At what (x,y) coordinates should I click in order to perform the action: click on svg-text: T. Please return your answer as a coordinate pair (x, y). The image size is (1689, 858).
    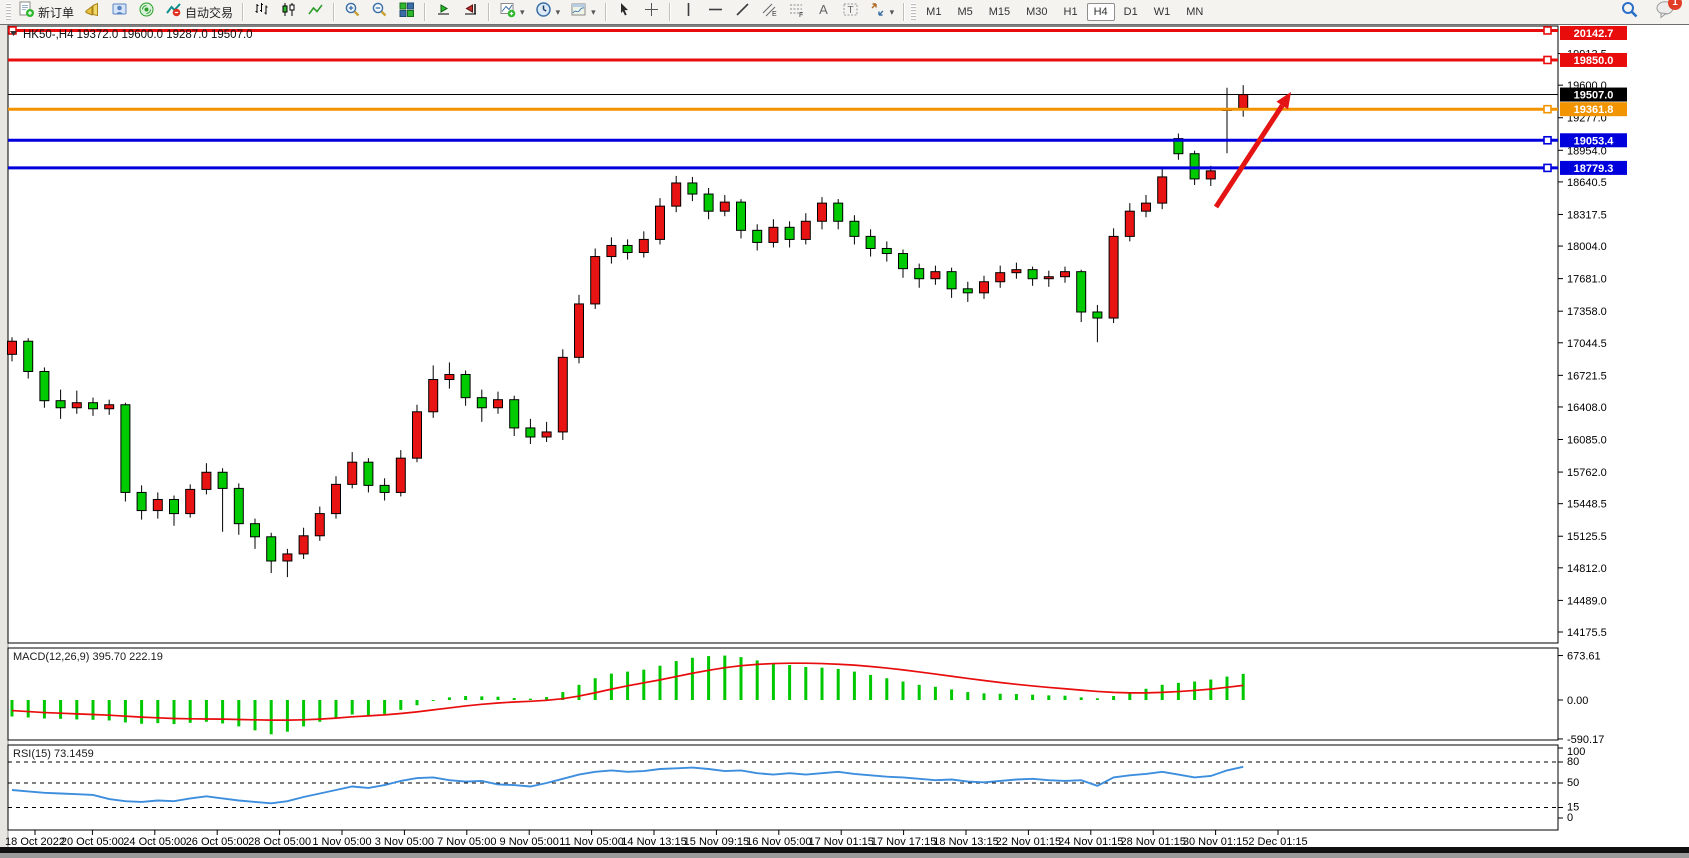
    Looking at the image, I should click on (850, 10).